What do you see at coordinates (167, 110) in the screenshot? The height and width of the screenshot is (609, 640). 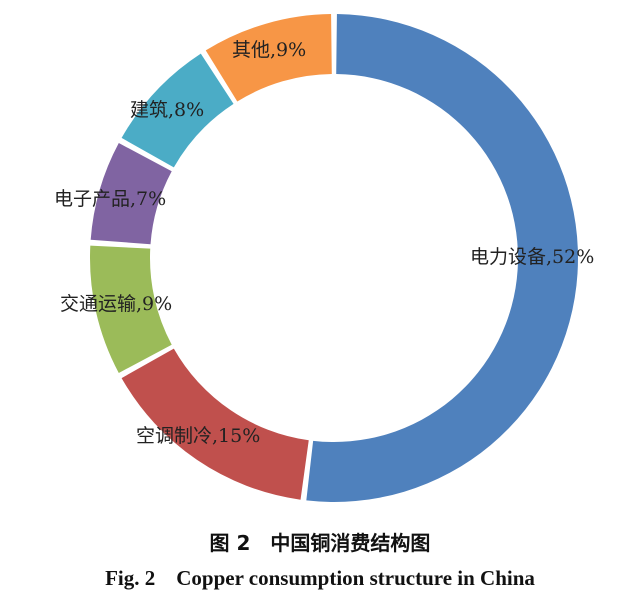 I see `slice-label: 建筑,8%` at bounding box center [167, 110].